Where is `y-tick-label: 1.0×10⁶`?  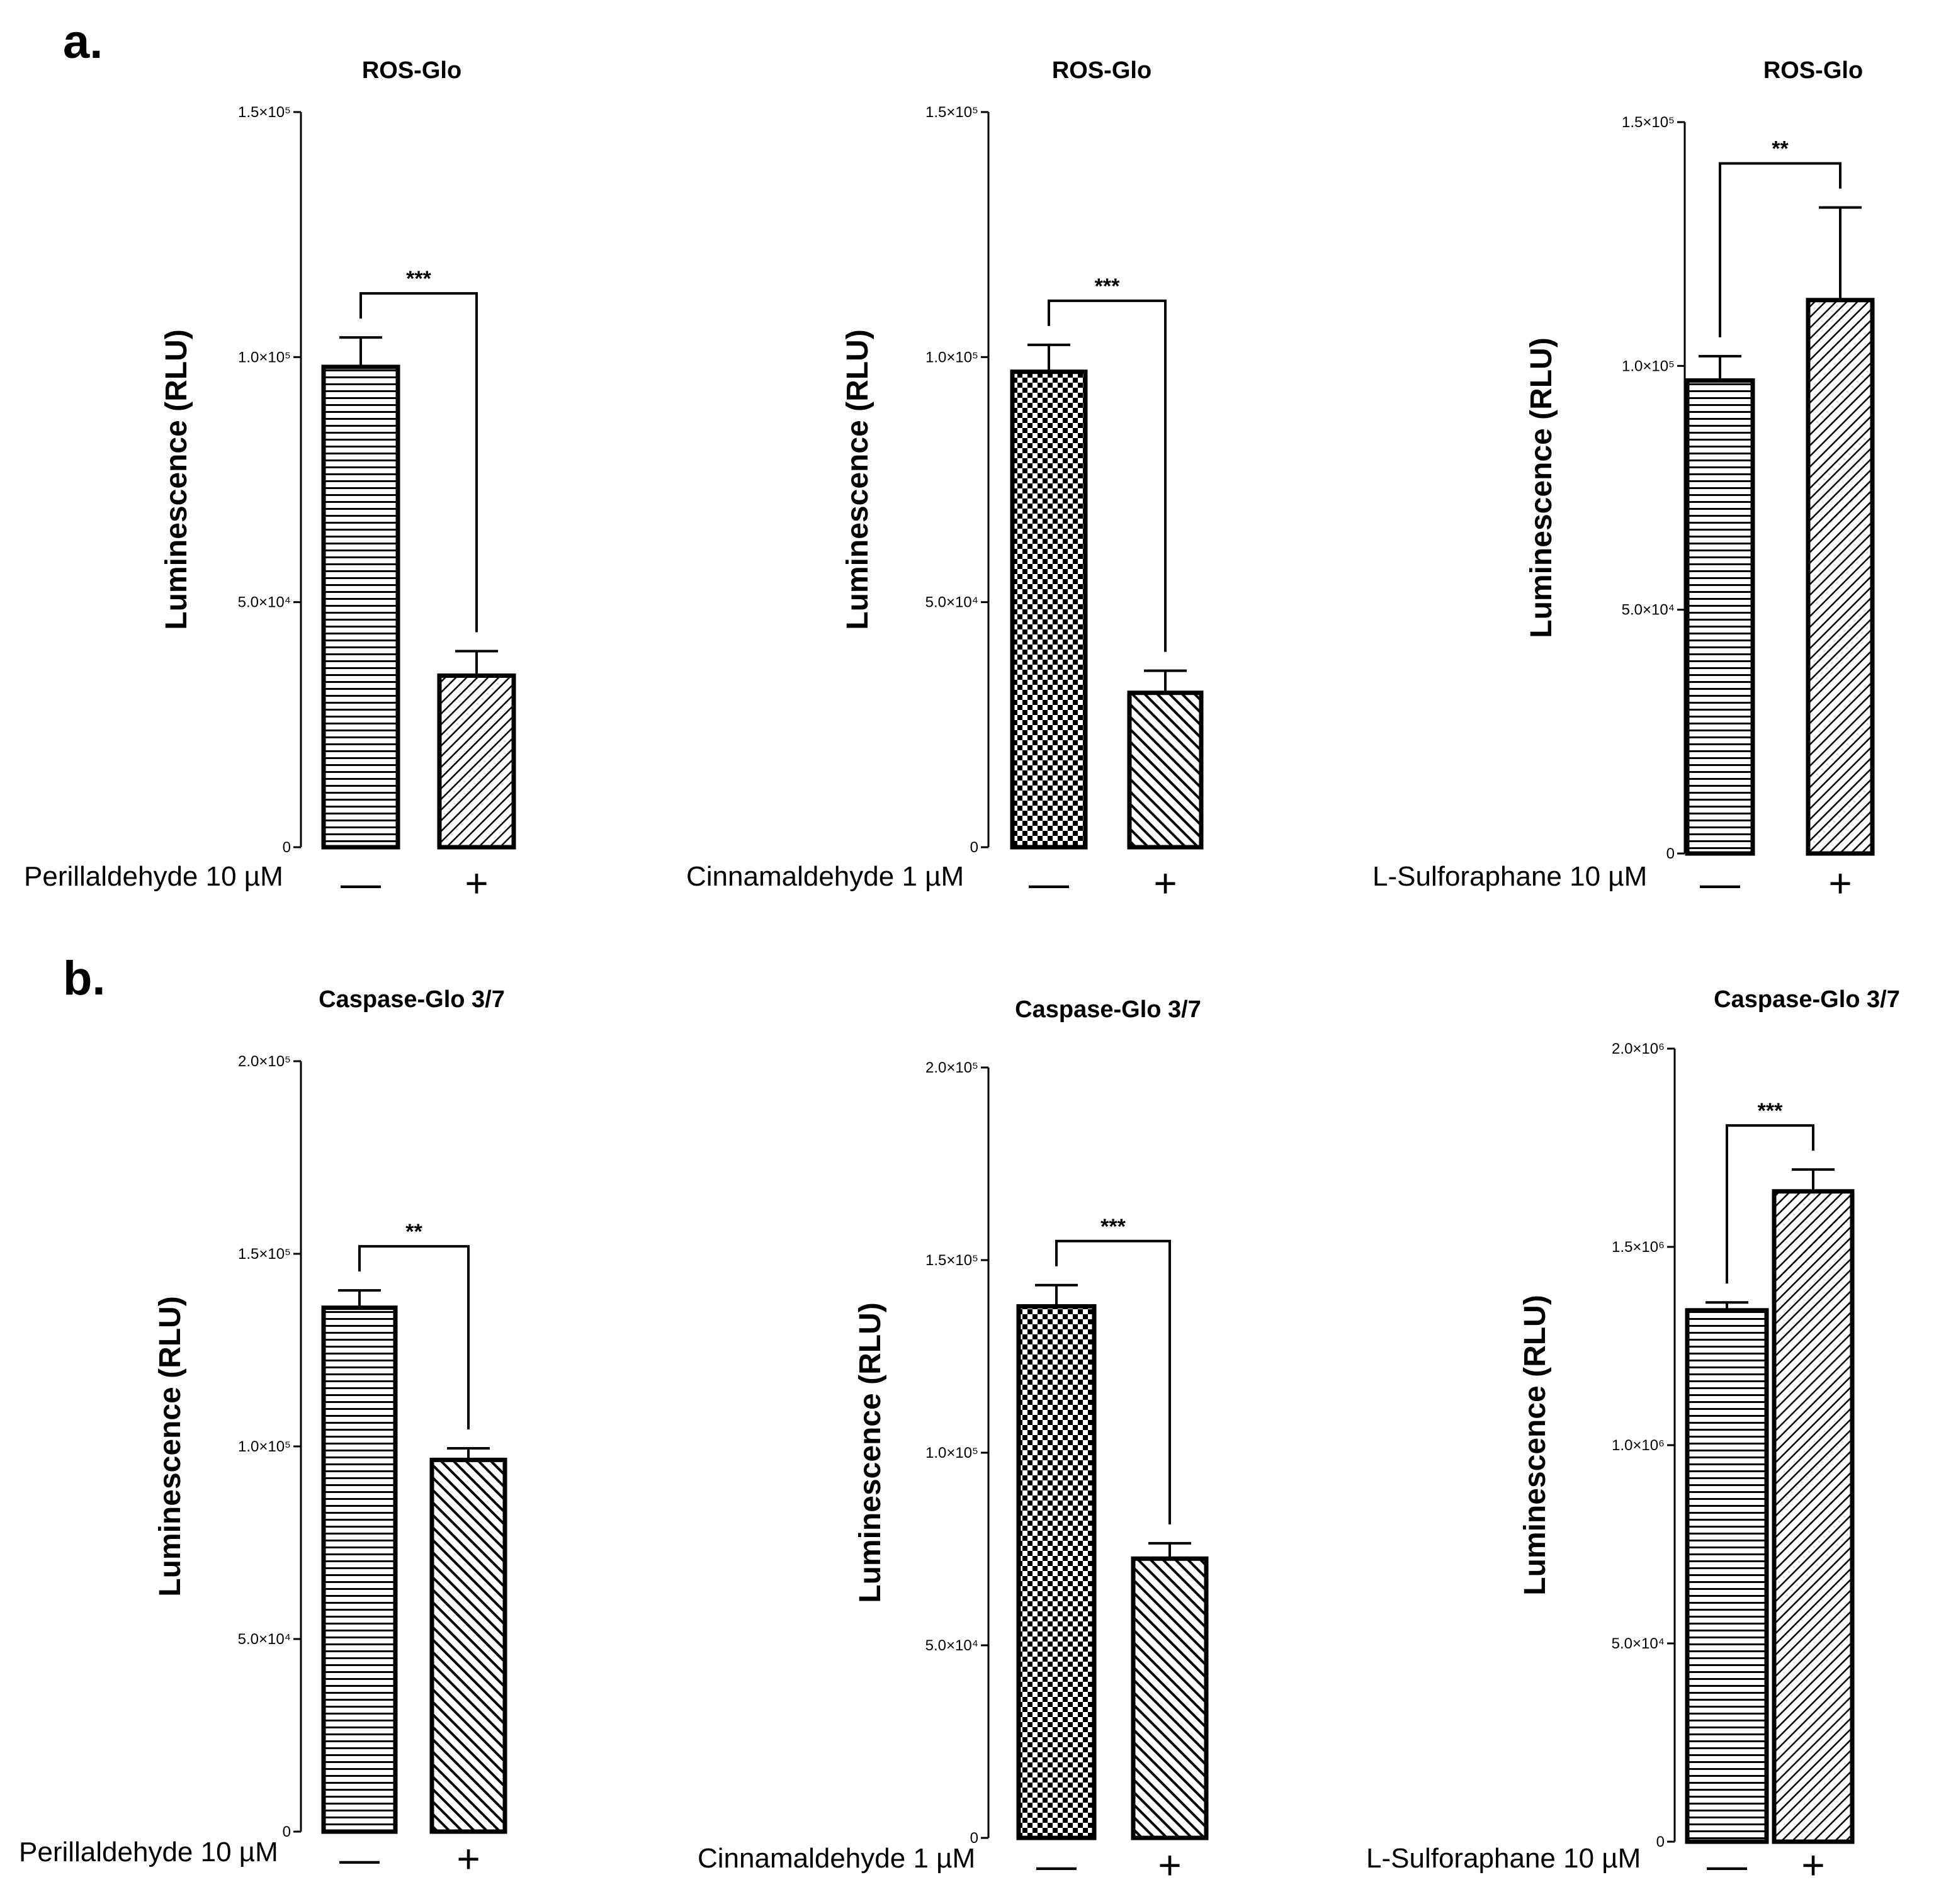
y-tick-label: 1.0×10⁶ is located at coordinates (1638, 1445).